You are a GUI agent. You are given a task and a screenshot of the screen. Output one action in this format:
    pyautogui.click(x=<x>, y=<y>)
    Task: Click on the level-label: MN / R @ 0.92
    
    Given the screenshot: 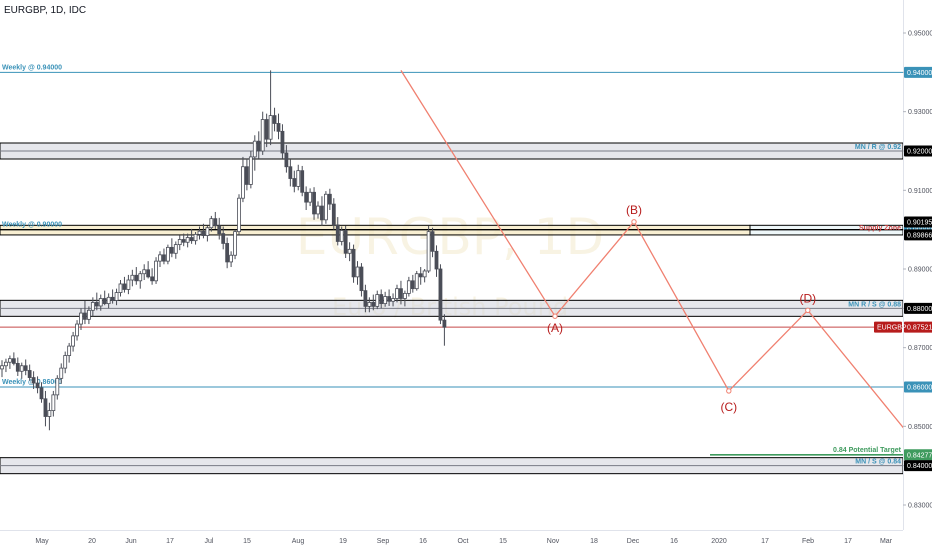 What is the action you would take?
    pyautogui.click(x=878, y=147)
    